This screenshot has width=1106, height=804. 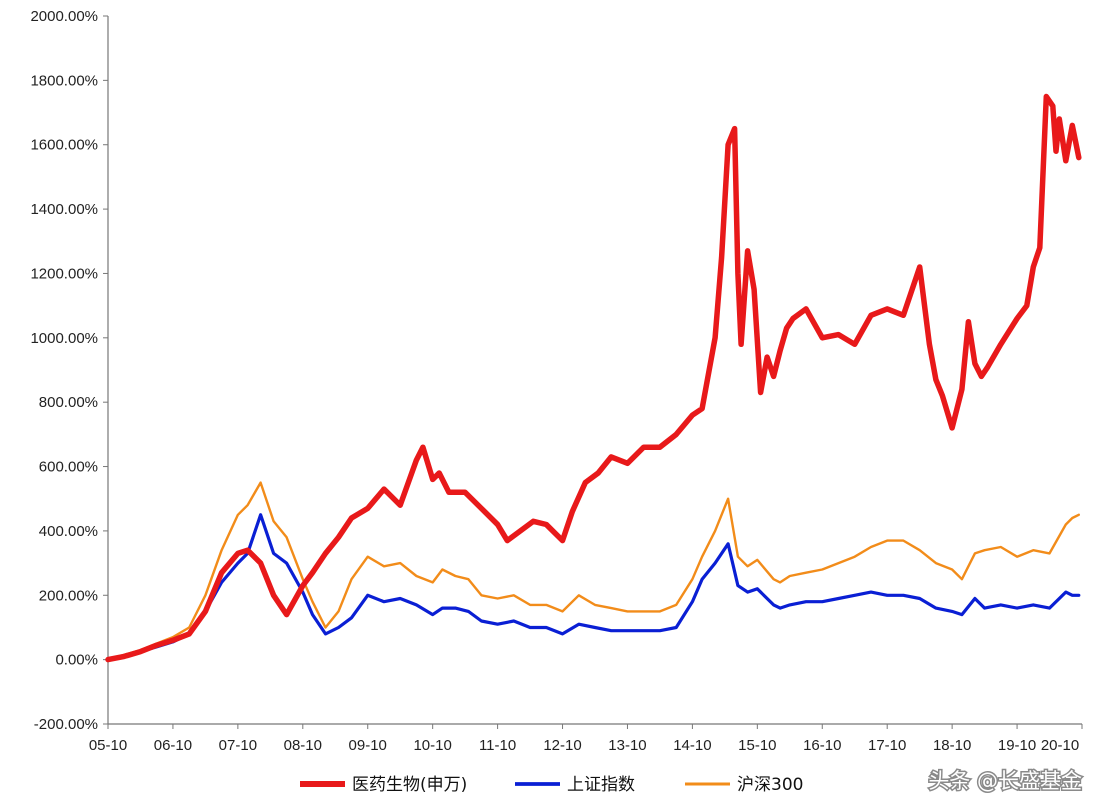 I want to click on x-tick-label: 16-10, so click(x=822, y=745).